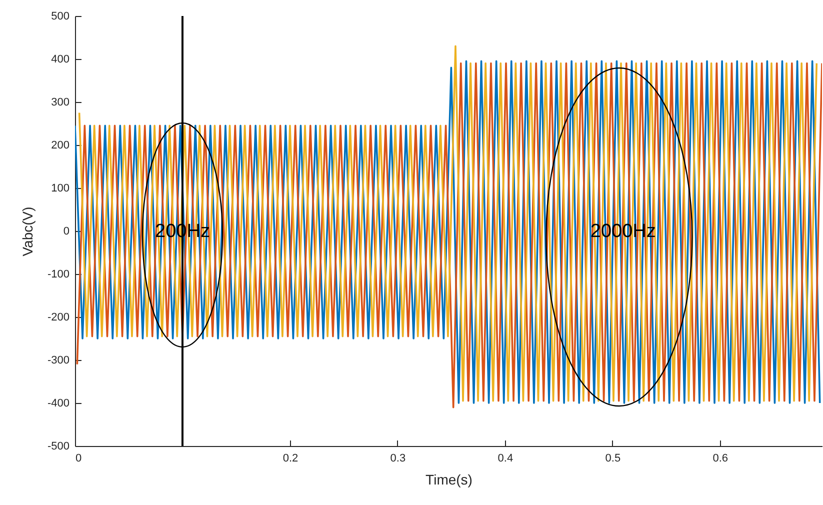 The width and height of the screenshot is (823, 505). I want to click on y-axis-title: Vabc(V), so click(27, 231).